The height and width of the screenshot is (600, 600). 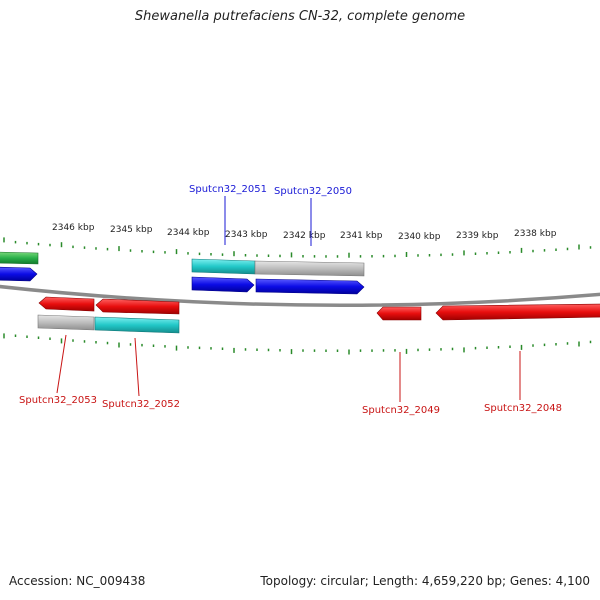 I want to click on kbp-label: 2338 kbp, so click(x=535, y=234).